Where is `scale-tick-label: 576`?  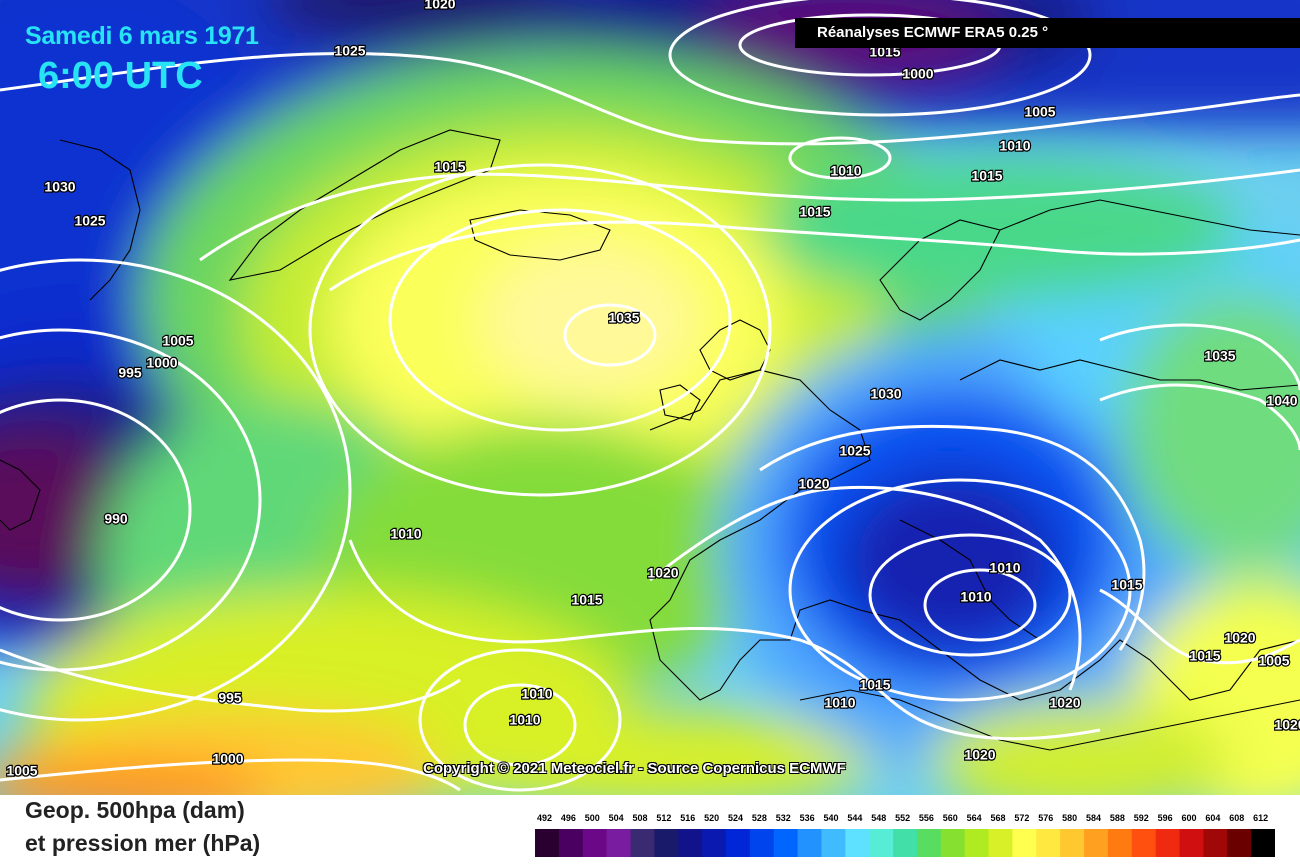
scale-tick-label: 576 is located at coordinates (1045, 818).